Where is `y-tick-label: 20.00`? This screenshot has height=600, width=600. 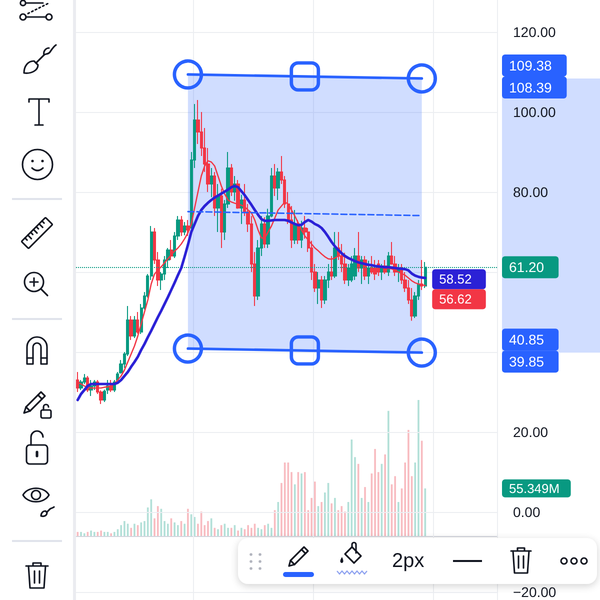 y-tick-label: 20.00 is located at coordinates (530, 432).